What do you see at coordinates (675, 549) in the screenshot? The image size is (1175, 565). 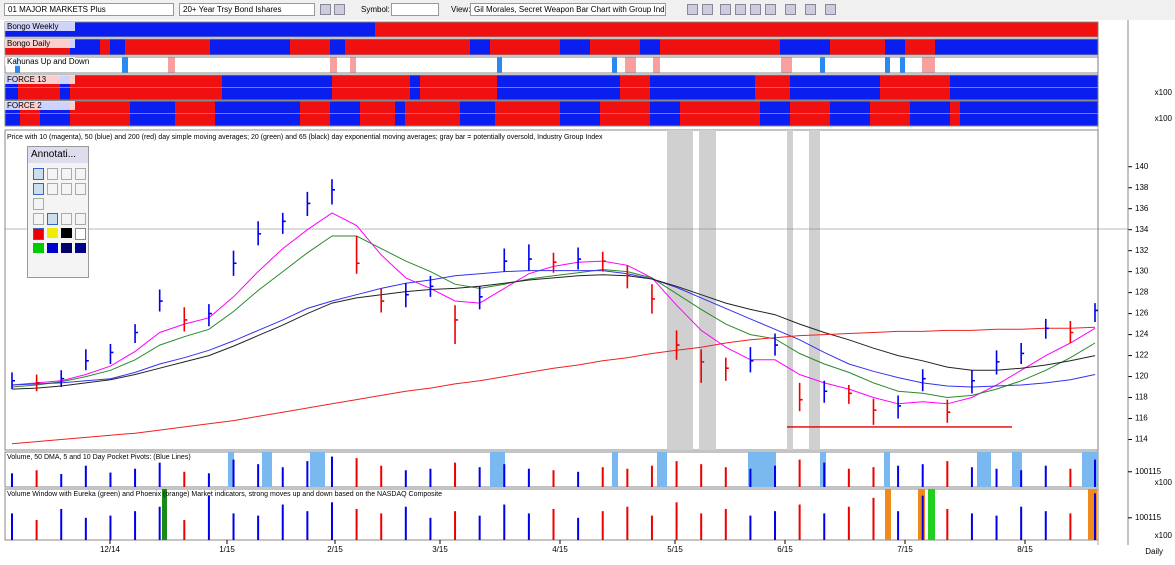 I see `x-tick-label: 5/15` at bounding box center [675, 549].